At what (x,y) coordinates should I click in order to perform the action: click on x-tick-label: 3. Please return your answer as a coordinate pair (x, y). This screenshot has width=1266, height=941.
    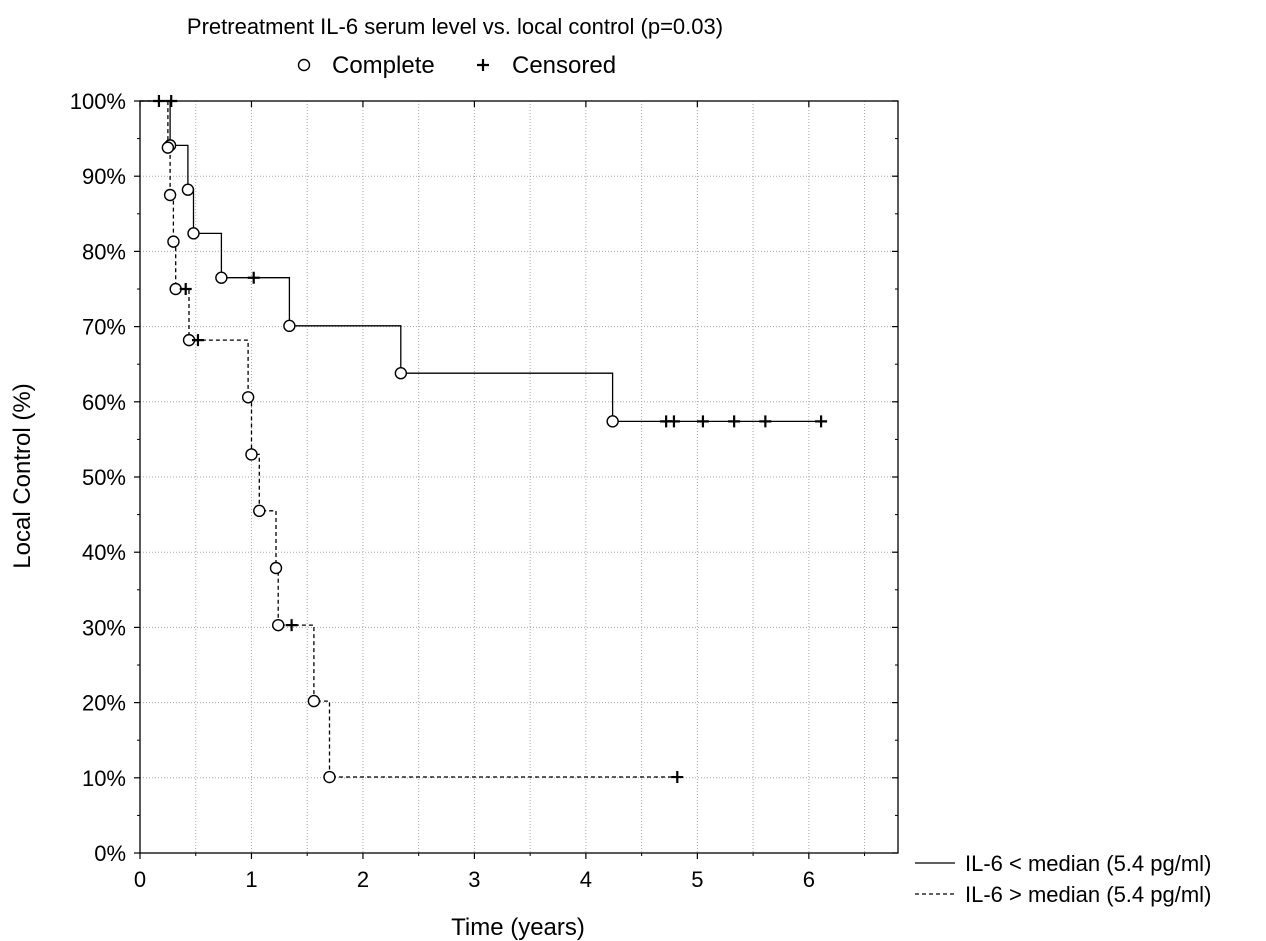
    Looking at the image, I should click on (474, 879).